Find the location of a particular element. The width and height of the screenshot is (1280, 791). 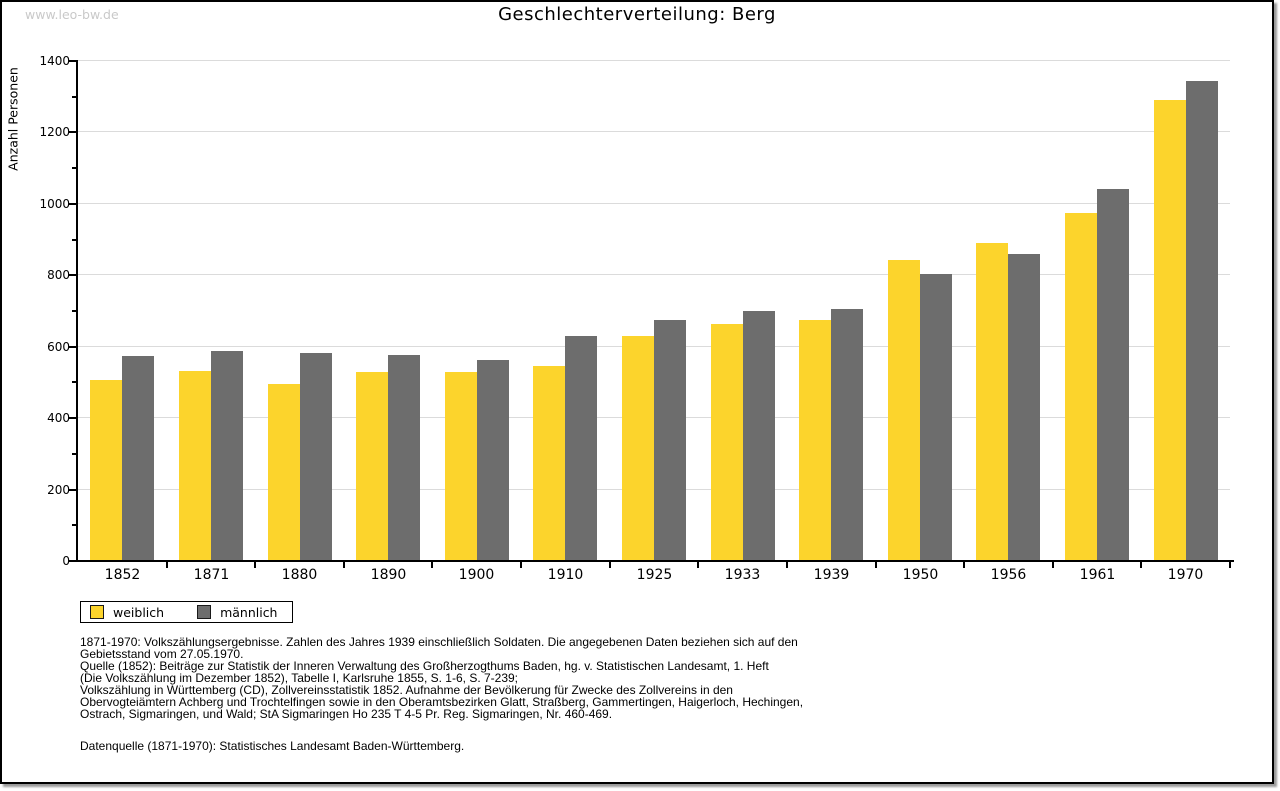

y-tick-label-1200: 1200 is located at coordinates (54, 132).